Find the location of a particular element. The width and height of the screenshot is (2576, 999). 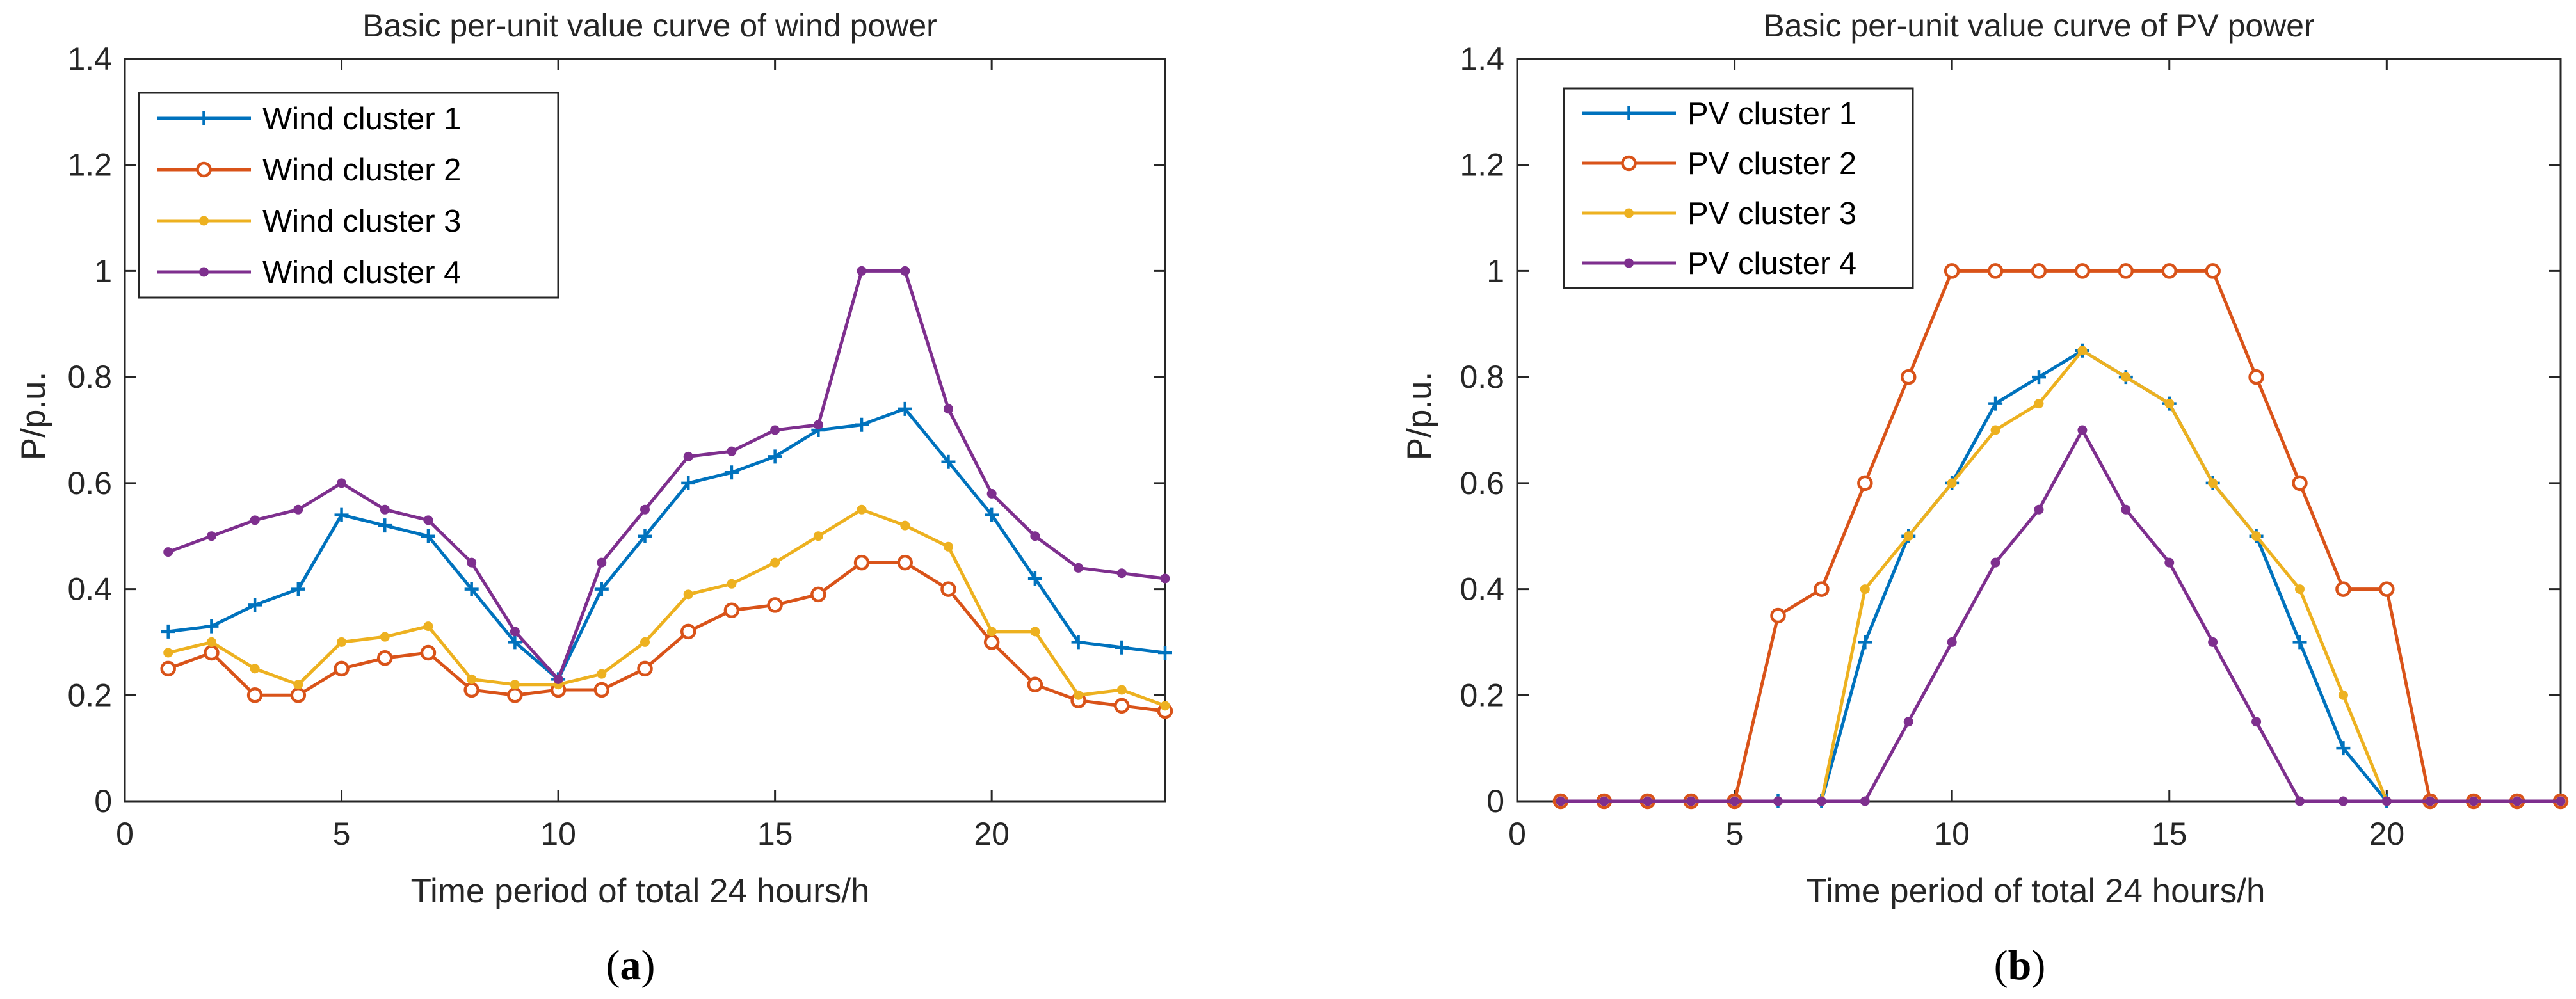

panel-label-b: (b) is located at coordinates (2020, 965).